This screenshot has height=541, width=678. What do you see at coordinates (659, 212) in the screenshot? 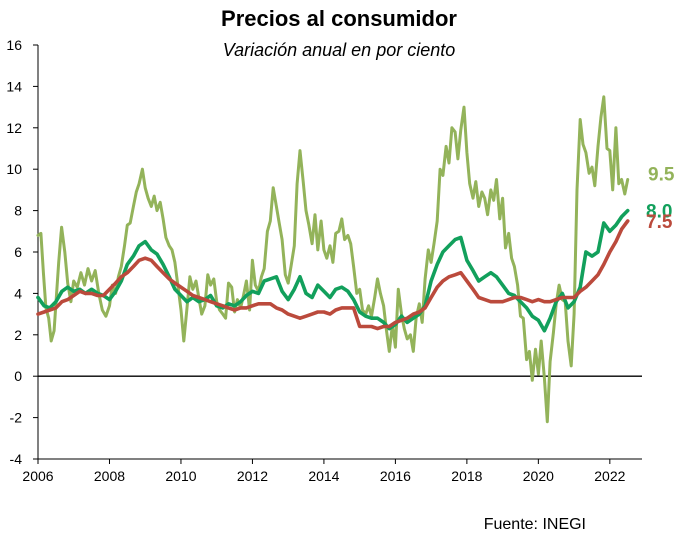
I see `series-end-label: 8.0` at bounding box center [659, 212].